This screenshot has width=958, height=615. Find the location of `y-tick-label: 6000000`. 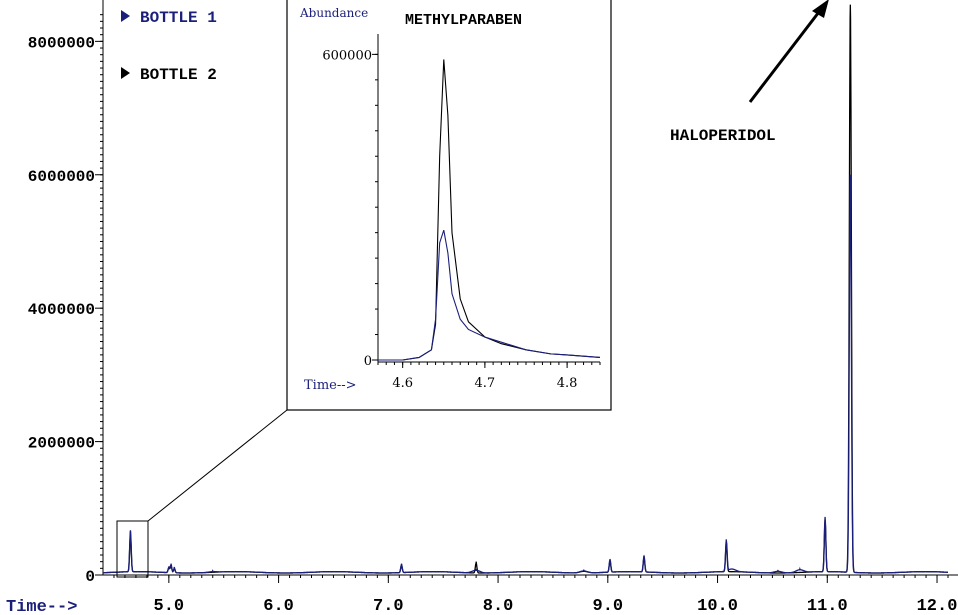

y-tick-label: 6000000 is located at coordinates (61, 177).